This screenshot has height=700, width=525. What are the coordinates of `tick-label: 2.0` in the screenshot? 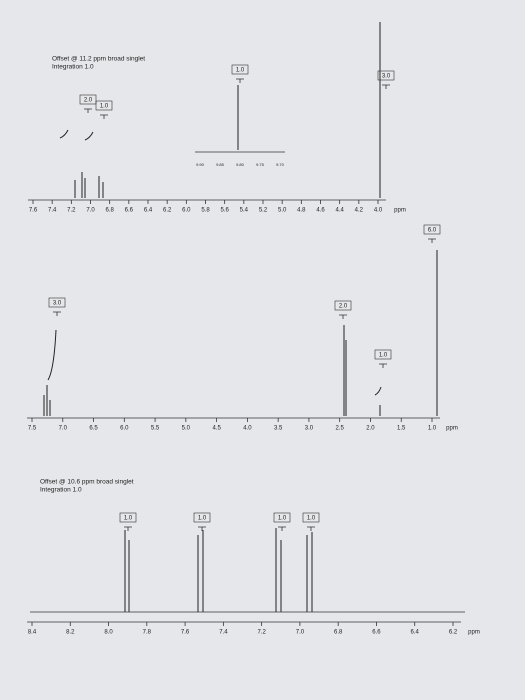 It's located at (370, 429).